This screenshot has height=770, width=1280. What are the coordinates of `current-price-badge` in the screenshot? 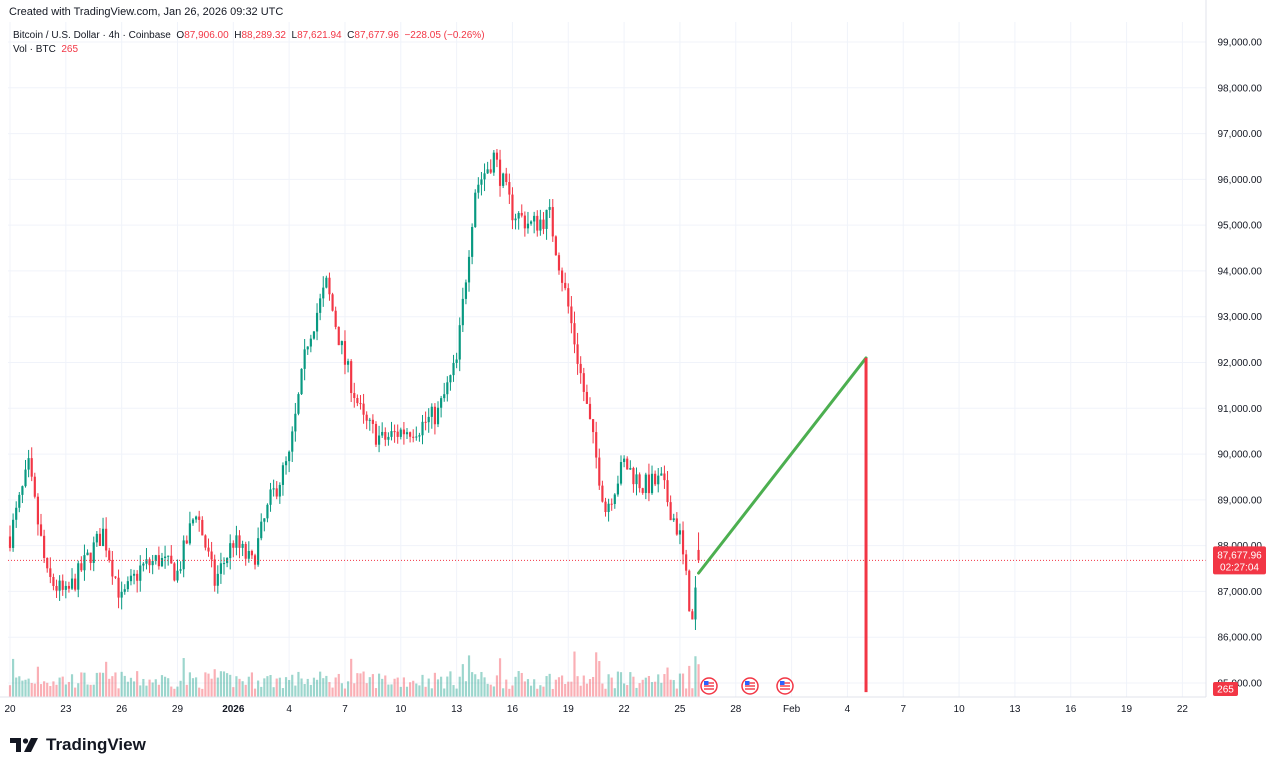 It's located at (1239, 560).